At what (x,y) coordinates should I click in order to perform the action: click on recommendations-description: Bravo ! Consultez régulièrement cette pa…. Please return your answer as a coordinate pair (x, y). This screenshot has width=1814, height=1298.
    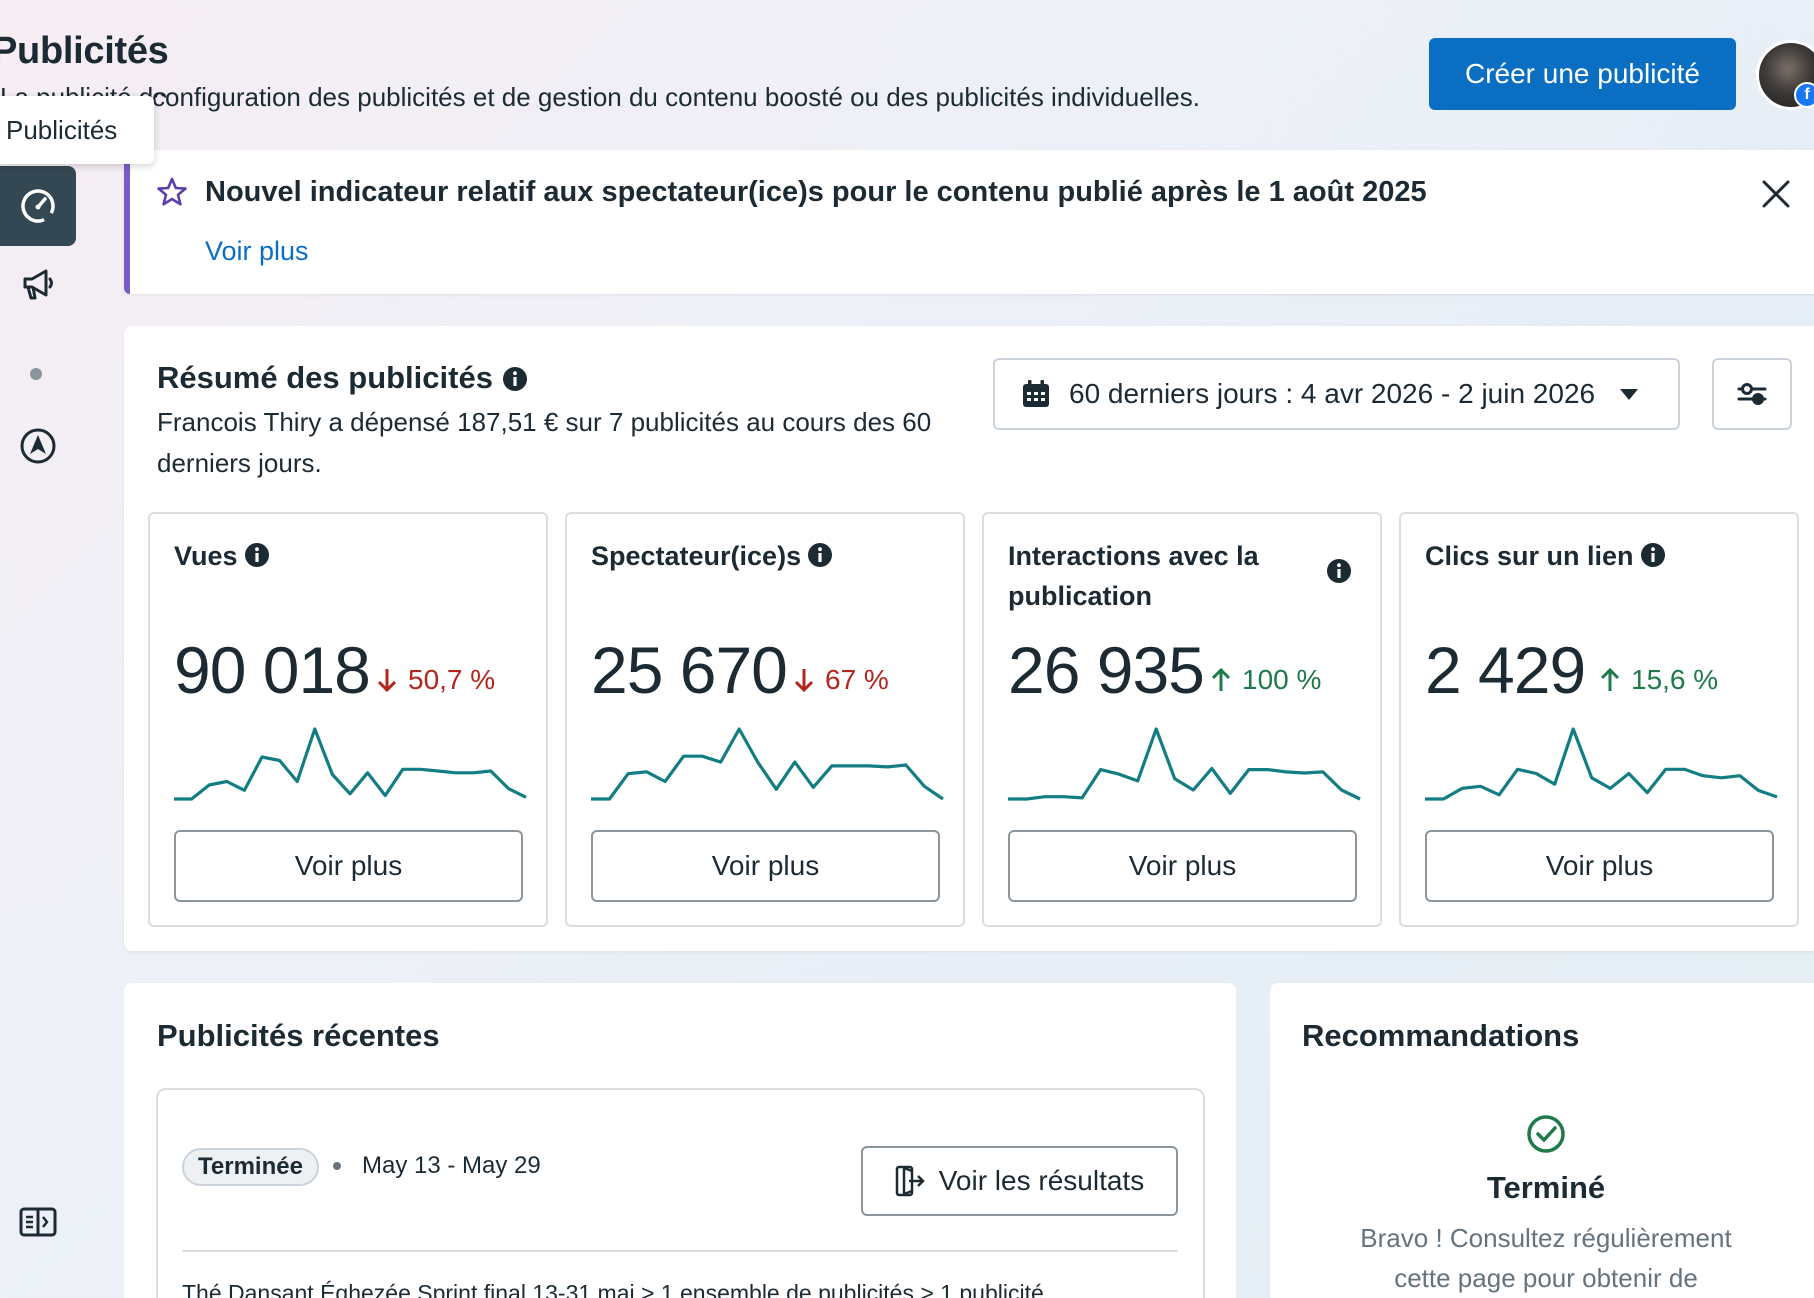
    Looking at the image, I should click on (1546, 1258).